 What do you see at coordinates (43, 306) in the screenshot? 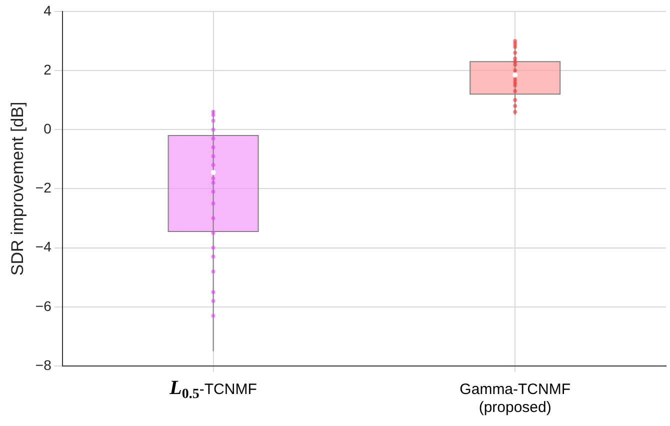
I see `y-tick-label: −6` at bounding box center [43, 306].